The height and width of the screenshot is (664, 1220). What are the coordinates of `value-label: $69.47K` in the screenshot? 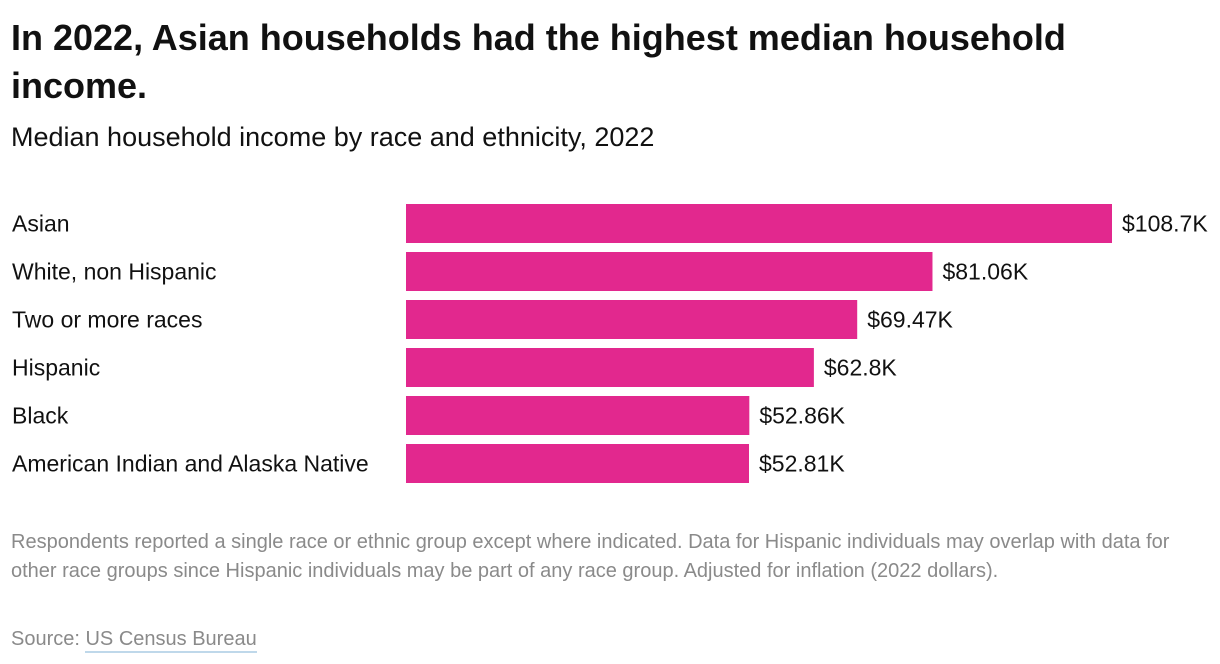 It's located at (910, 320).